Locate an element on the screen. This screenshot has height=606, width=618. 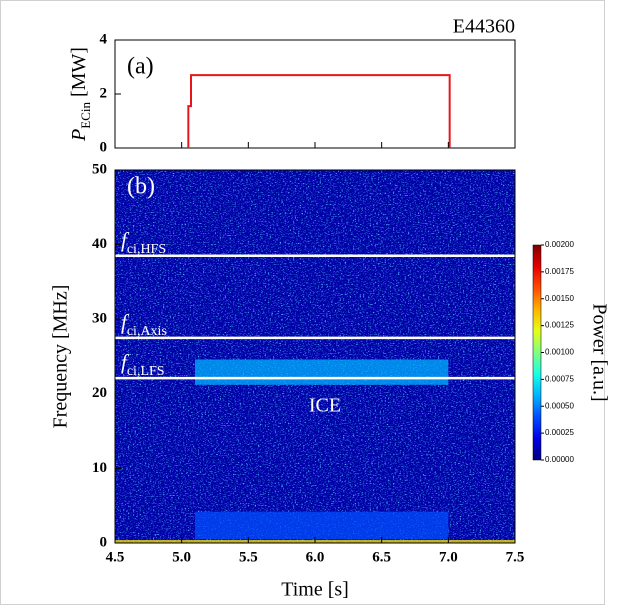
plot-area is located at coordinates (315, 94).